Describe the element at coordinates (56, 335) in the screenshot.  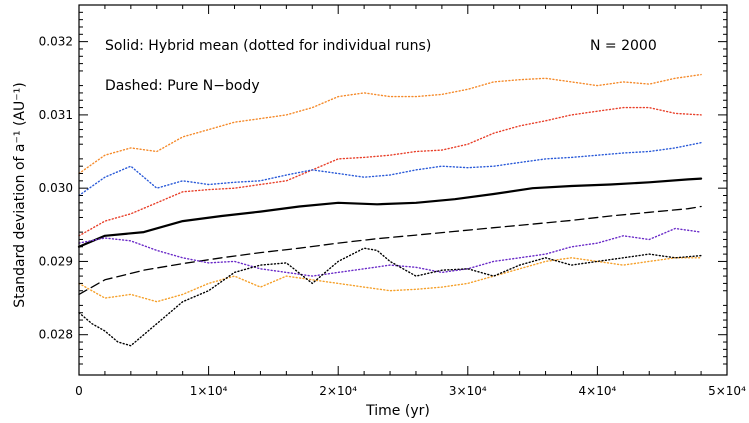
I see `y-tick-label: 0.028` at that location.